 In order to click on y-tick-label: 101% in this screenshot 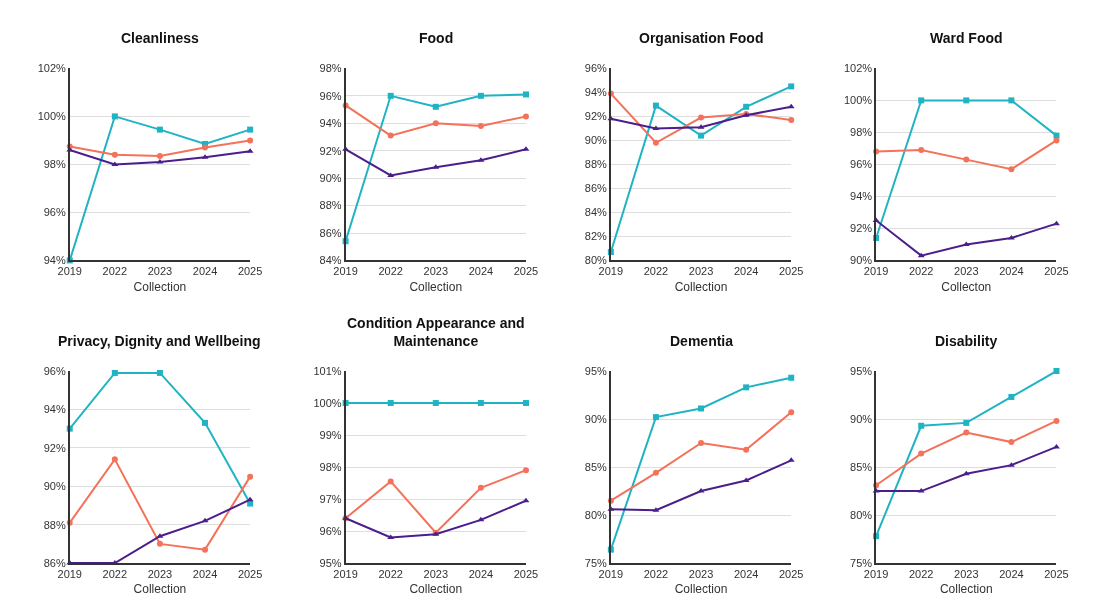, I will do `click(327, 370)`.